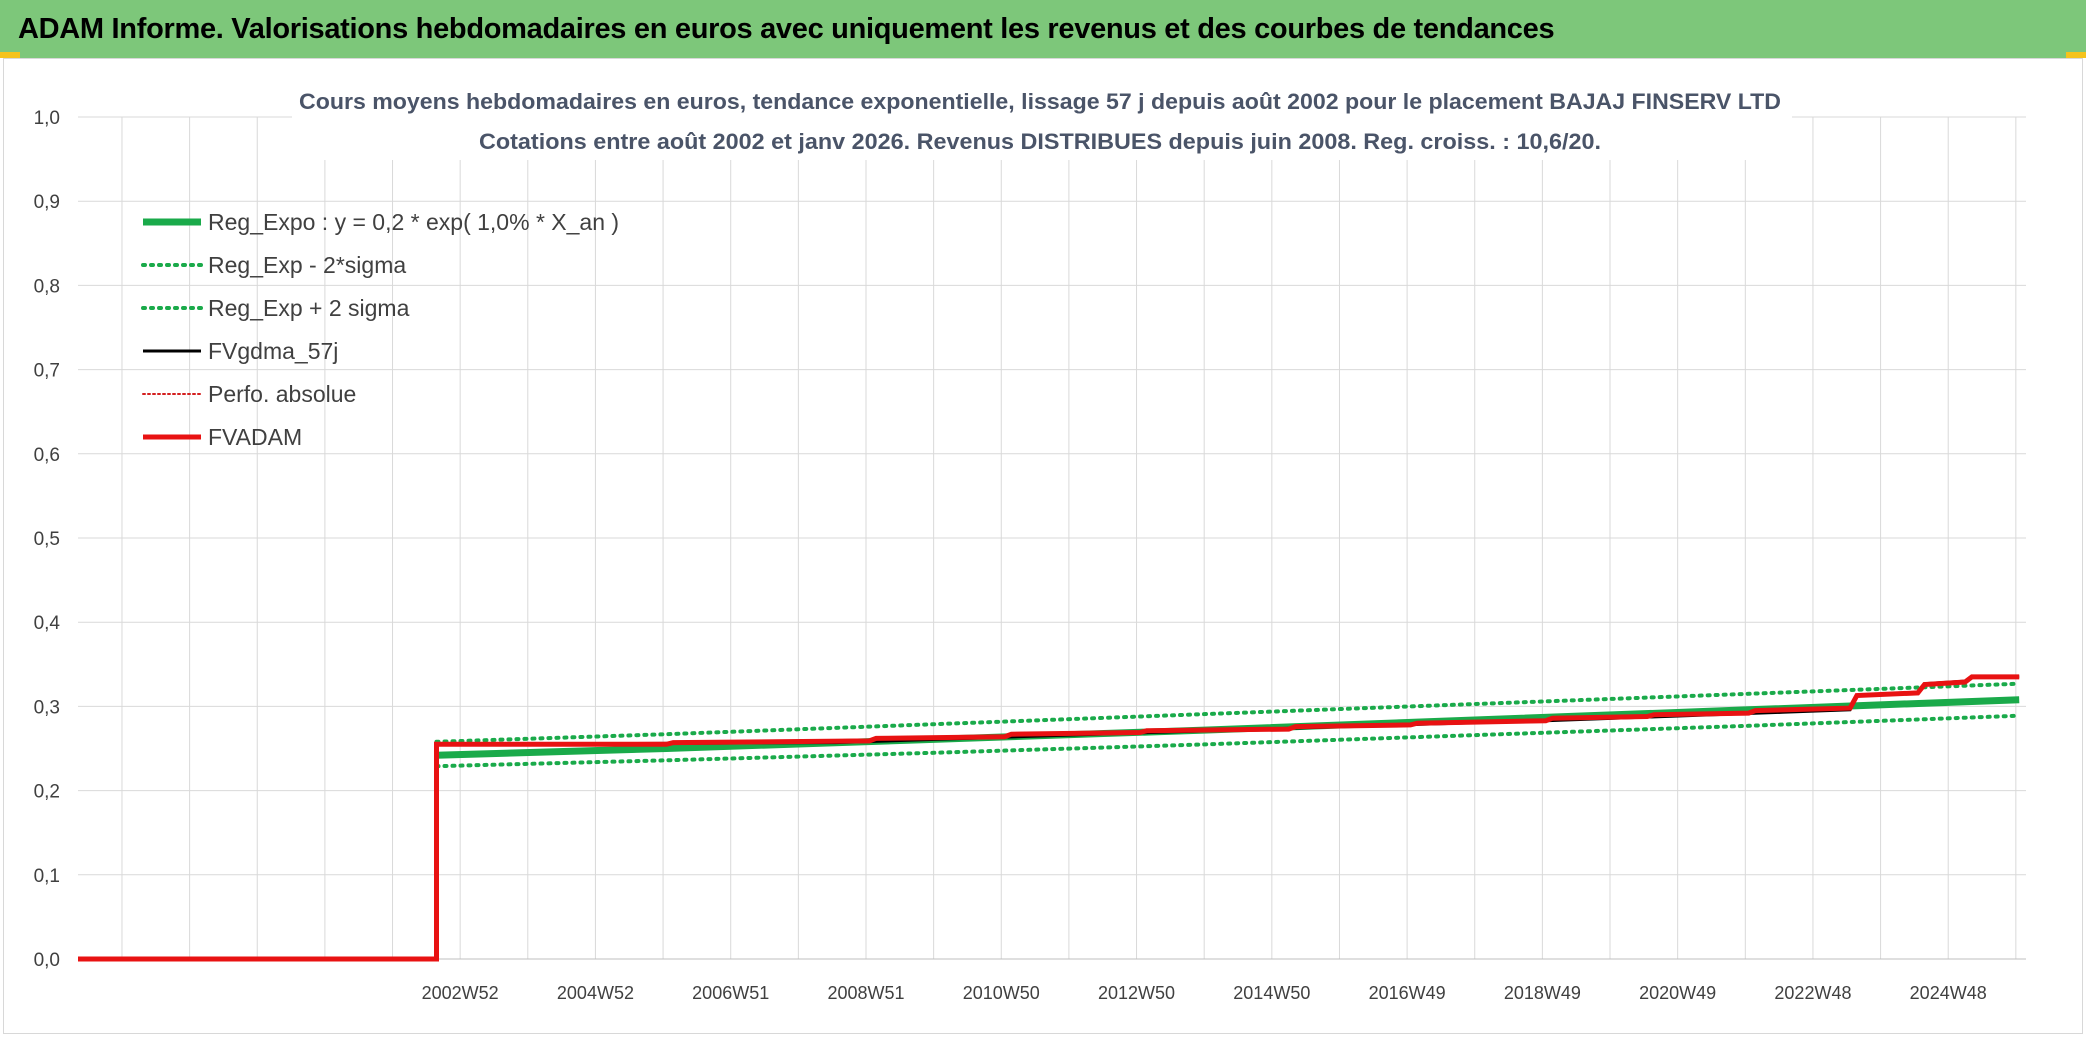  I want to click on x-tick-label: 2006W51, so click(730, 993).